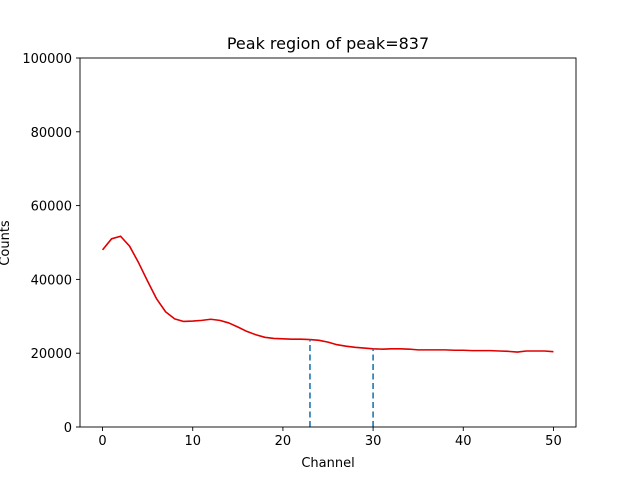 This screenshot has width=640, height=480. What do you see at coordinates (51, 207) in the screenshot?
I see `y-tick-label: 60000` at bounding box center [51, 207].